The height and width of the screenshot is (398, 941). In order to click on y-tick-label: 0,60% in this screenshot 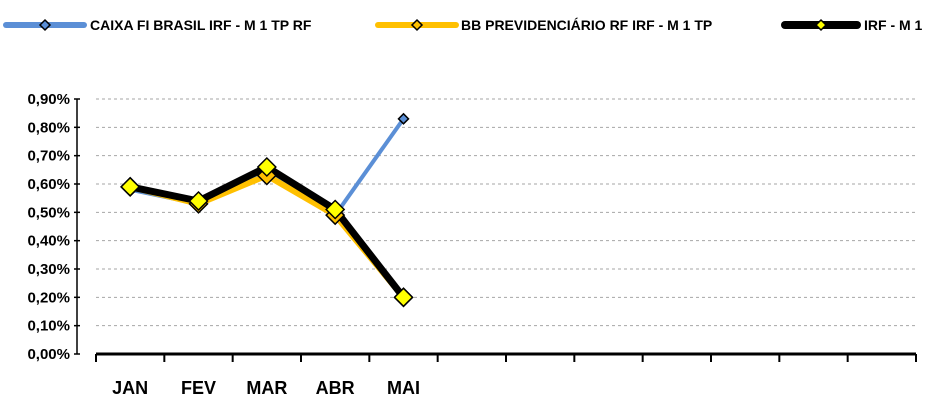, I will do `click(48, 184)`.